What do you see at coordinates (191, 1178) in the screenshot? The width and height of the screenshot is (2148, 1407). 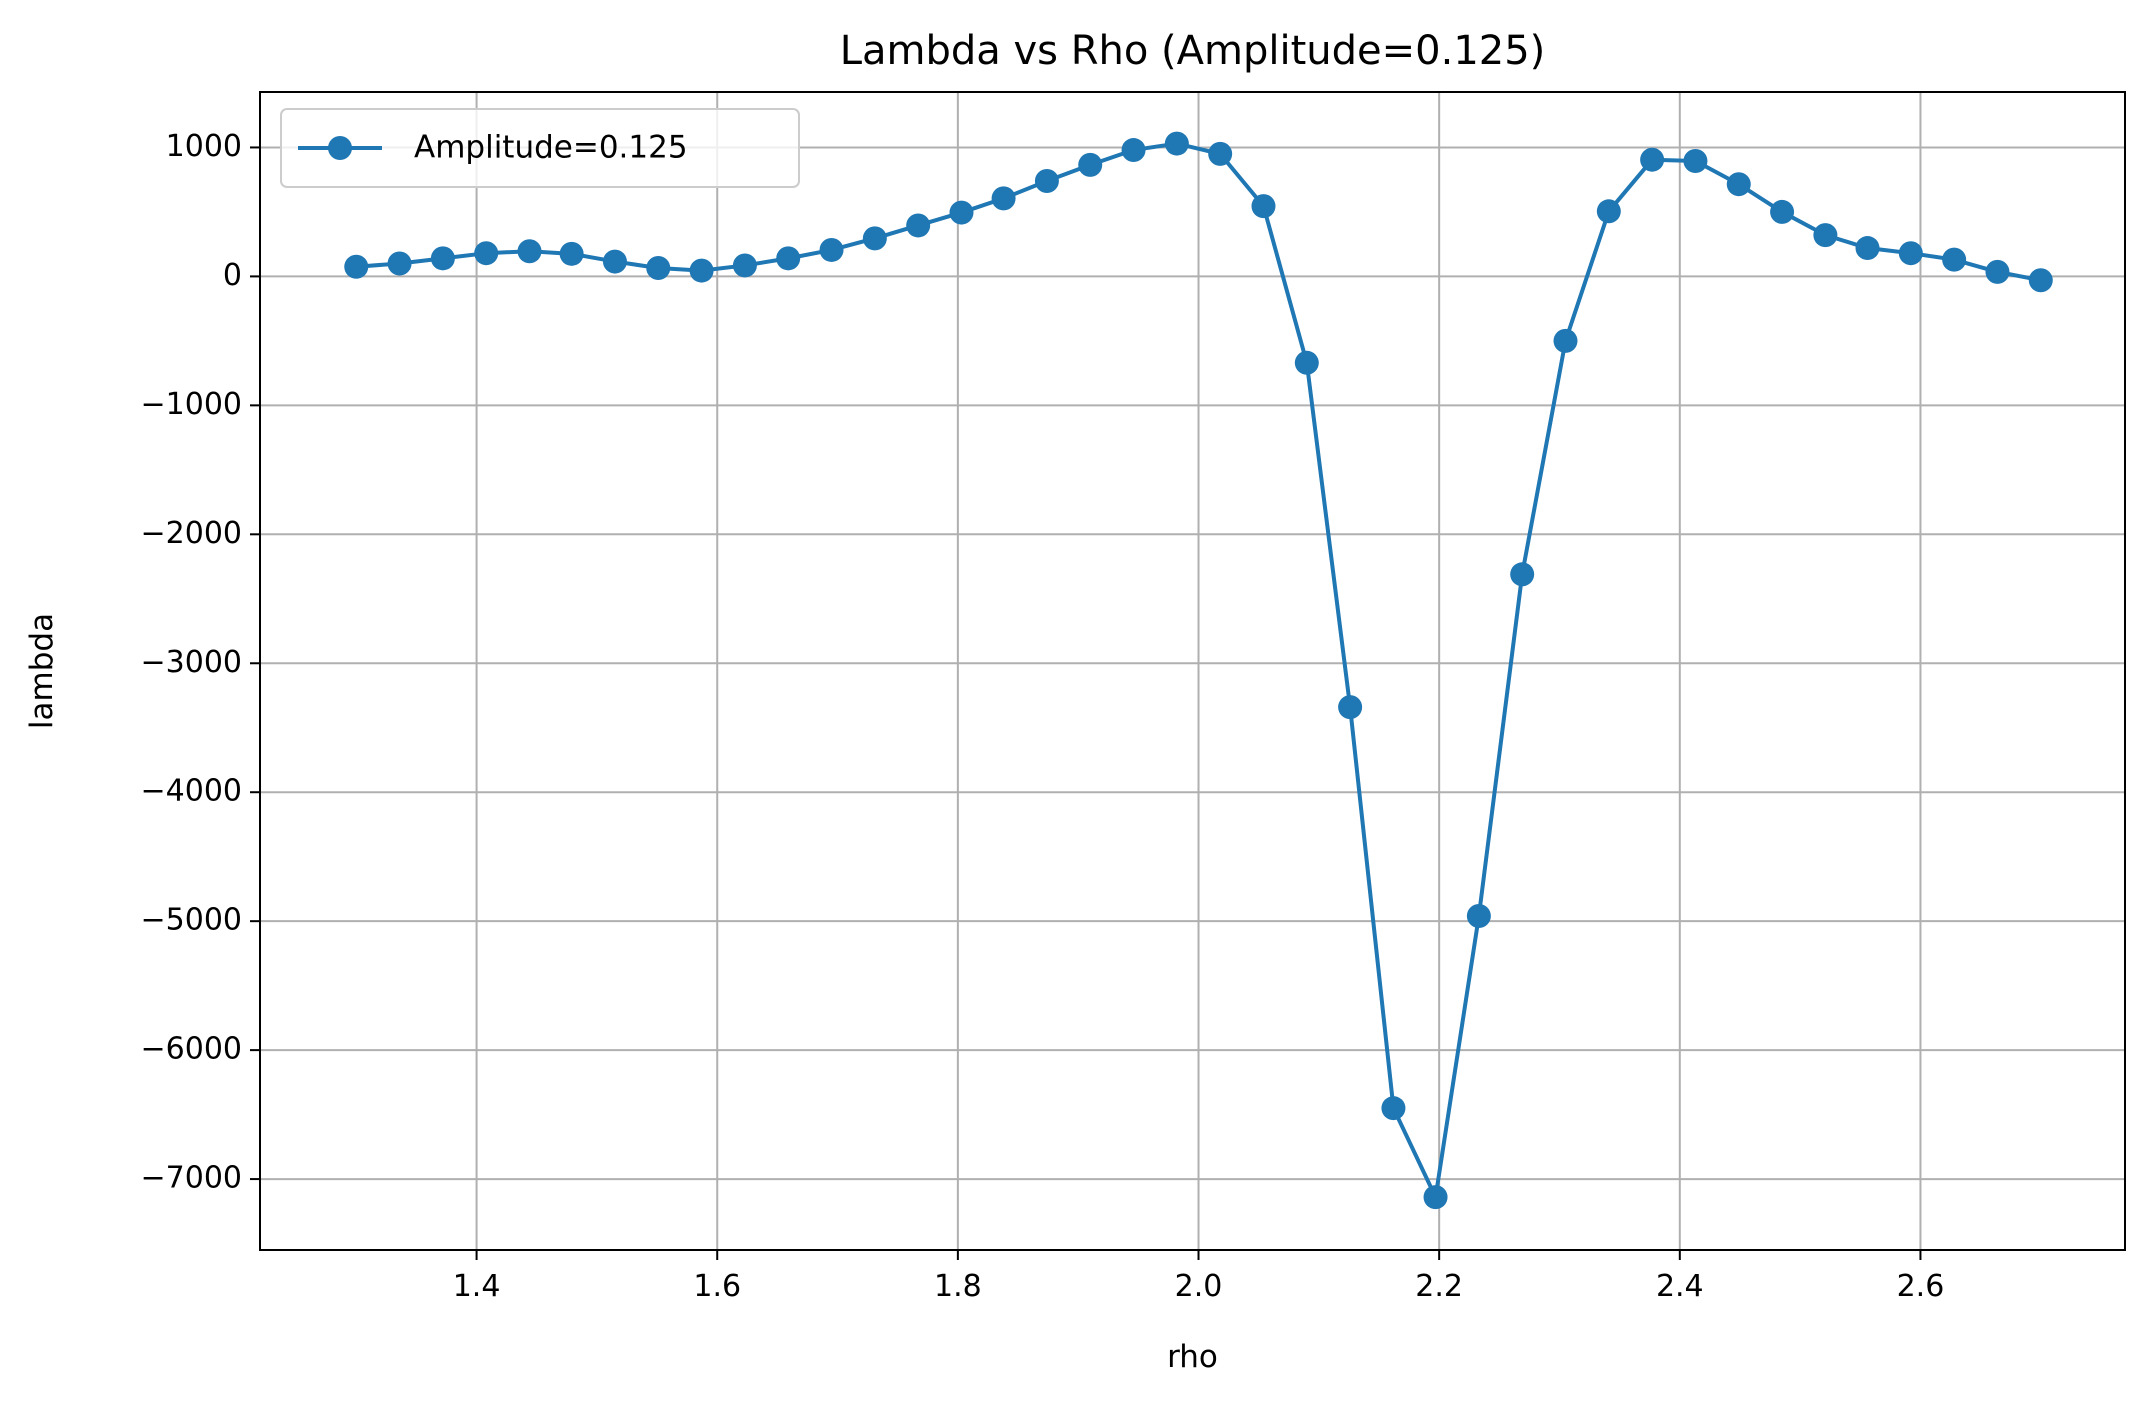 I see `y-tick-label: −7000` at bounding box center [191, 1178].